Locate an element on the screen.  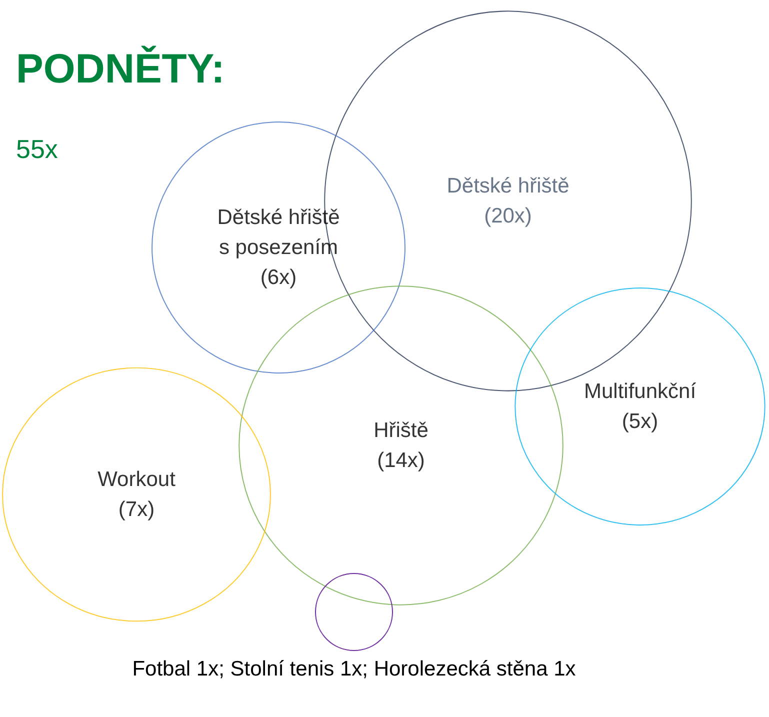
text: Fotbal 1x; Stolní tenis 1x; Horolezecká stěna 1x is located at coordinates (354, 669).